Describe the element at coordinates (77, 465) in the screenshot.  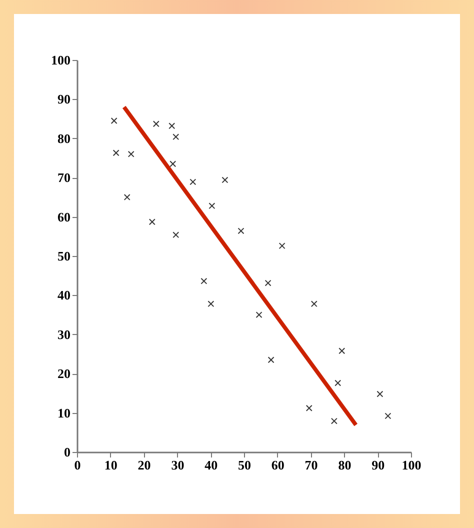
I see `x-tick-label: 0` at that location.